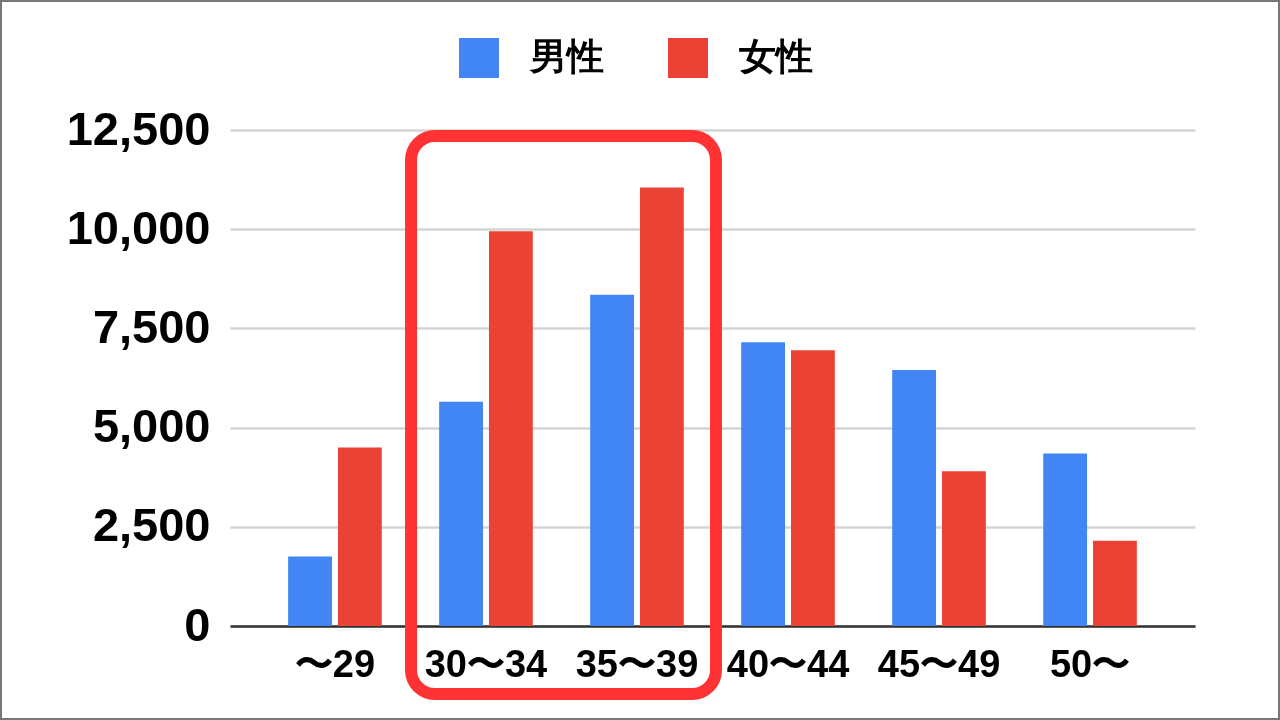 Image resolution: width=1280 pixels, height=720 pixels. I want to click on x-tick-label: 〜29, so click(335, 663).